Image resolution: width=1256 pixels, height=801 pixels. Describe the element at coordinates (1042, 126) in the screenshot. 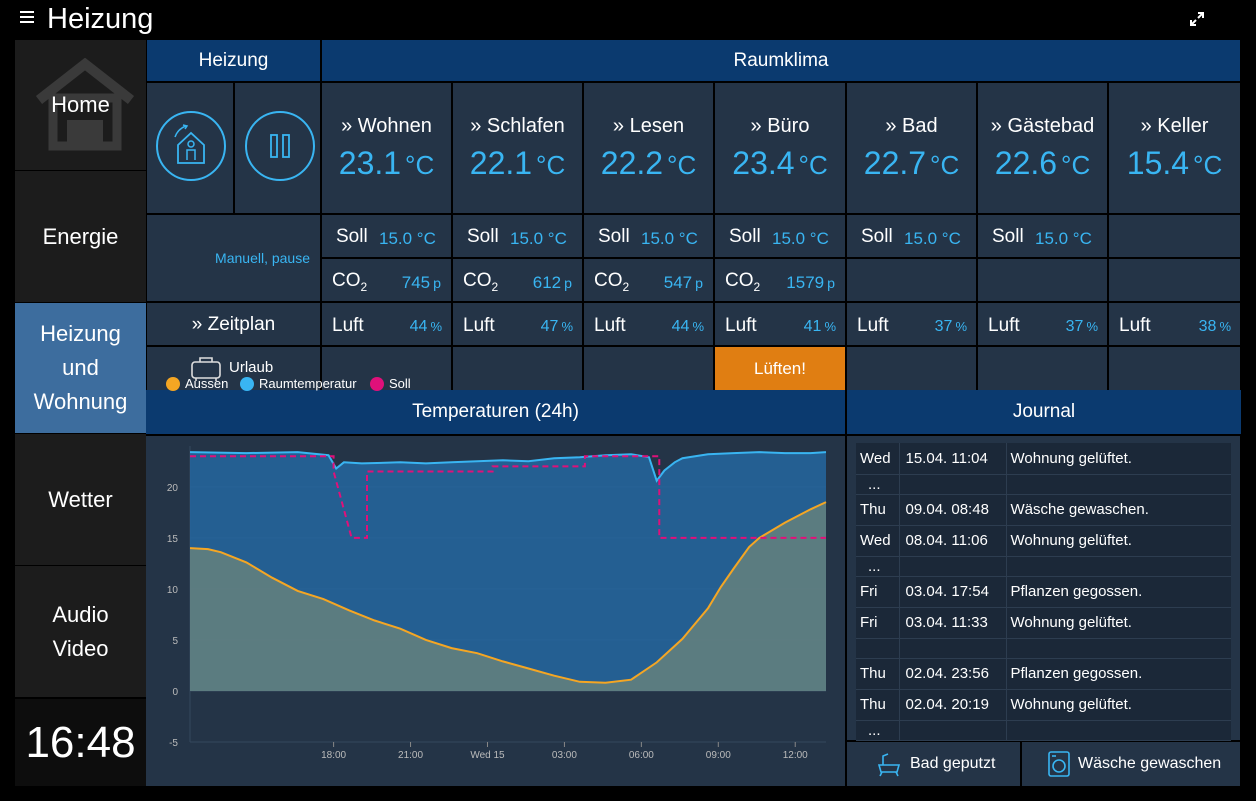

I see `room-name: » Gästebad` at that location.